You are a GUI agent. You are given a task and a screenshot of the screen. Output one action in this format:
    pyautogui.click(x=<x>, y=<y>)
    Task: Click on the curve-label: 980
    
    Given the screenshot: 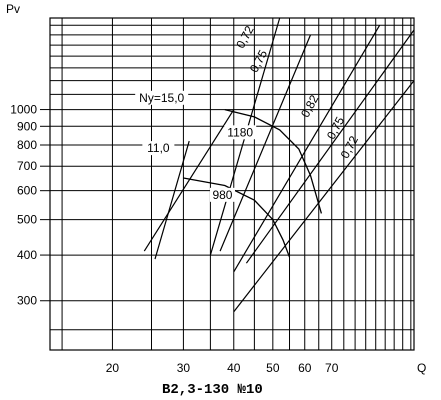 What is the action you would take?
    pyautogui.click(x=222, y=195)
    